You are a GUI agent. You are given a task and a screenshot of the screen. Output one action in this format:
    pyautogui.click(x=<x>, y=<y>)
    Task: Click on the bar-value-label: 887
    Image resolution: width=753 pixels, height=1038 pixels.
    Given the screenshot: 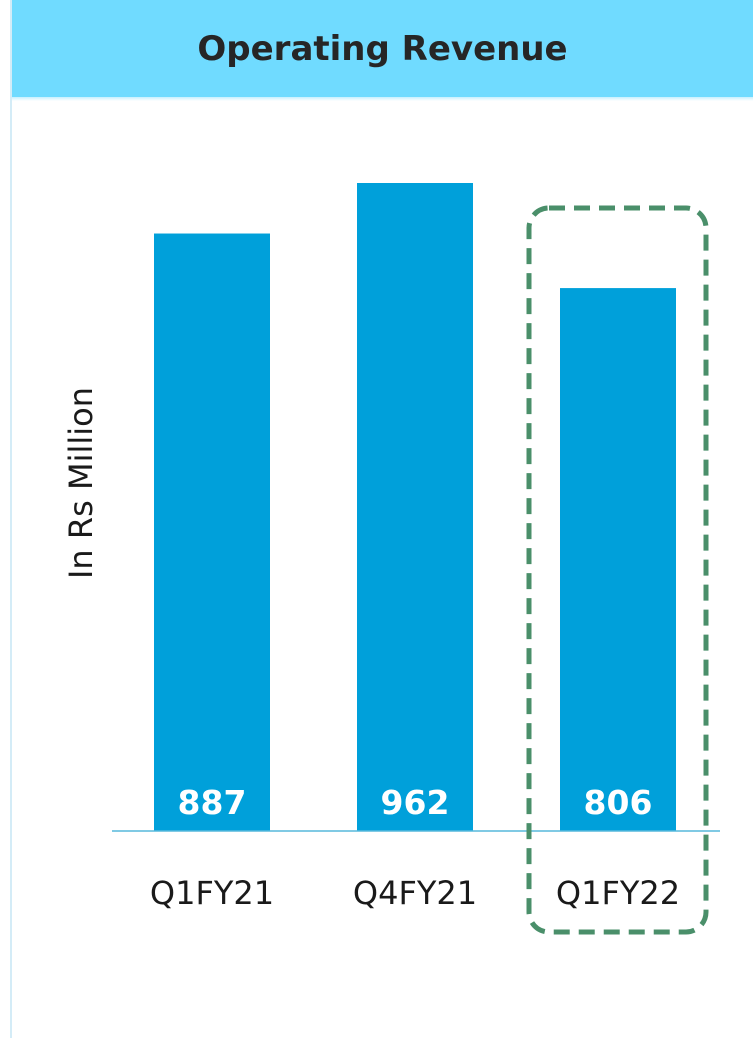 What is the action you would take?
    pyautogui.click(x=212, y=802)
    